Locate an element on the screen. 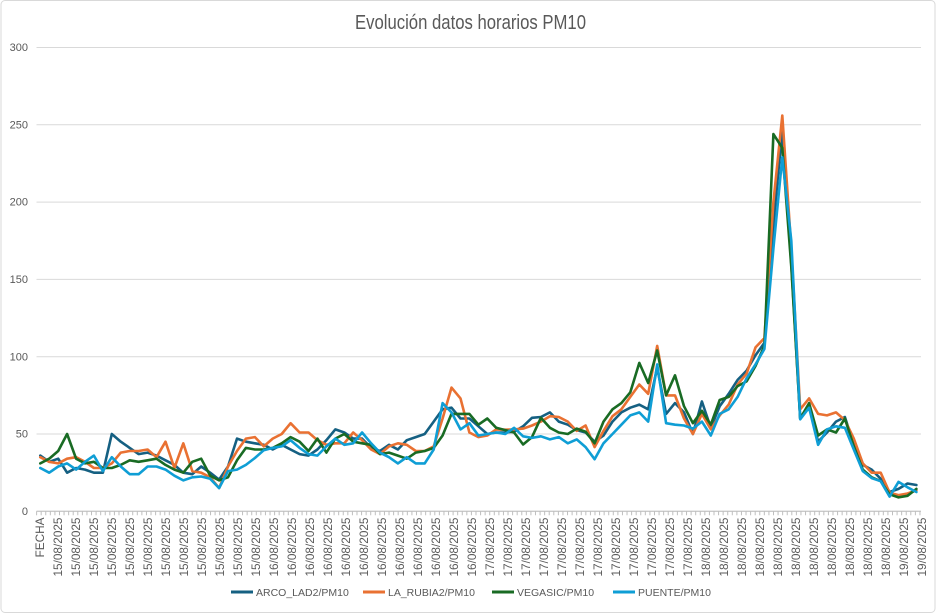 Image resolution: width=936 pixels, height=613 pixels. svg-text: LA_RUBIA2/PM10 is located at coordinates (431, 593).